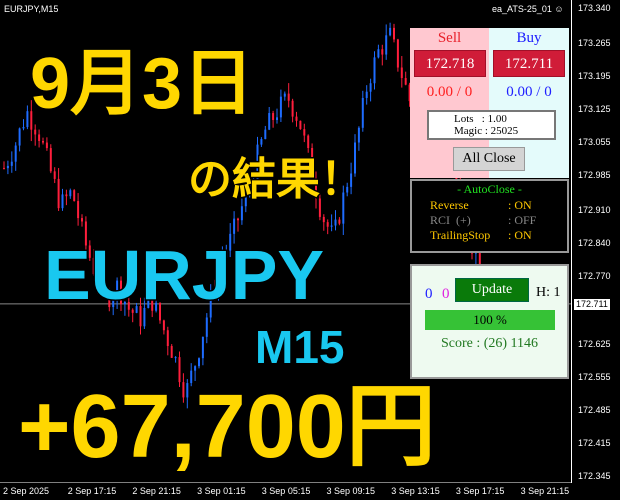  I want to click on autoclose-row-reverse: Reverse: ON, so click(481, 205).